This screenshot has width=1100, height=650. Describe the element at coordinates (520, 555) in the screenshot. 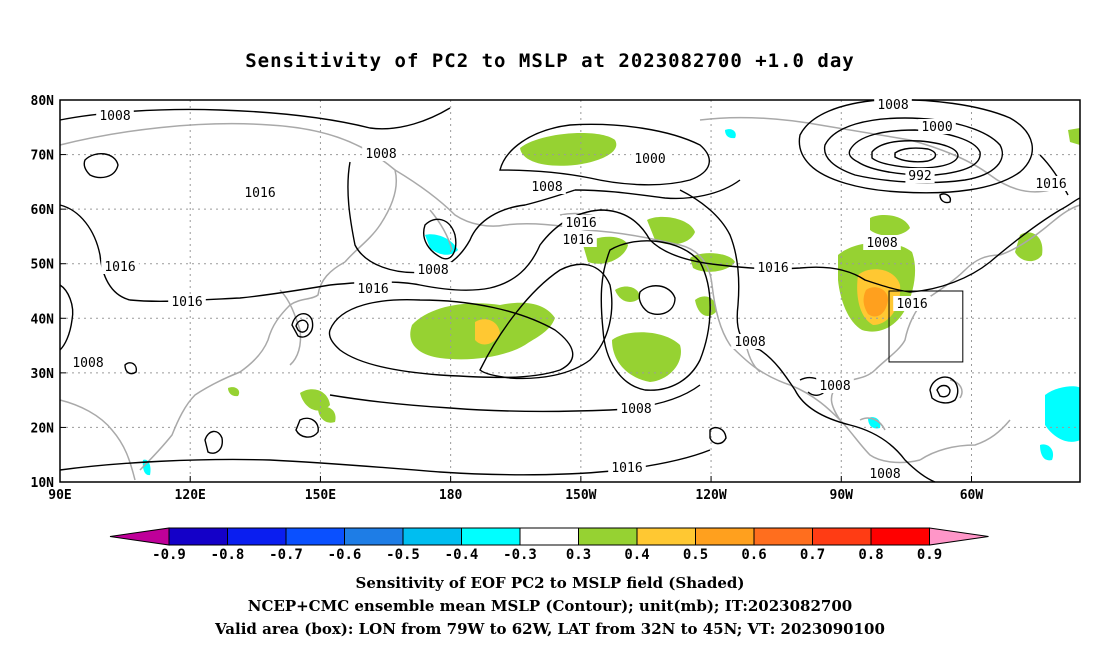

I see `colorbar-tick-label: -0.3` at that location.